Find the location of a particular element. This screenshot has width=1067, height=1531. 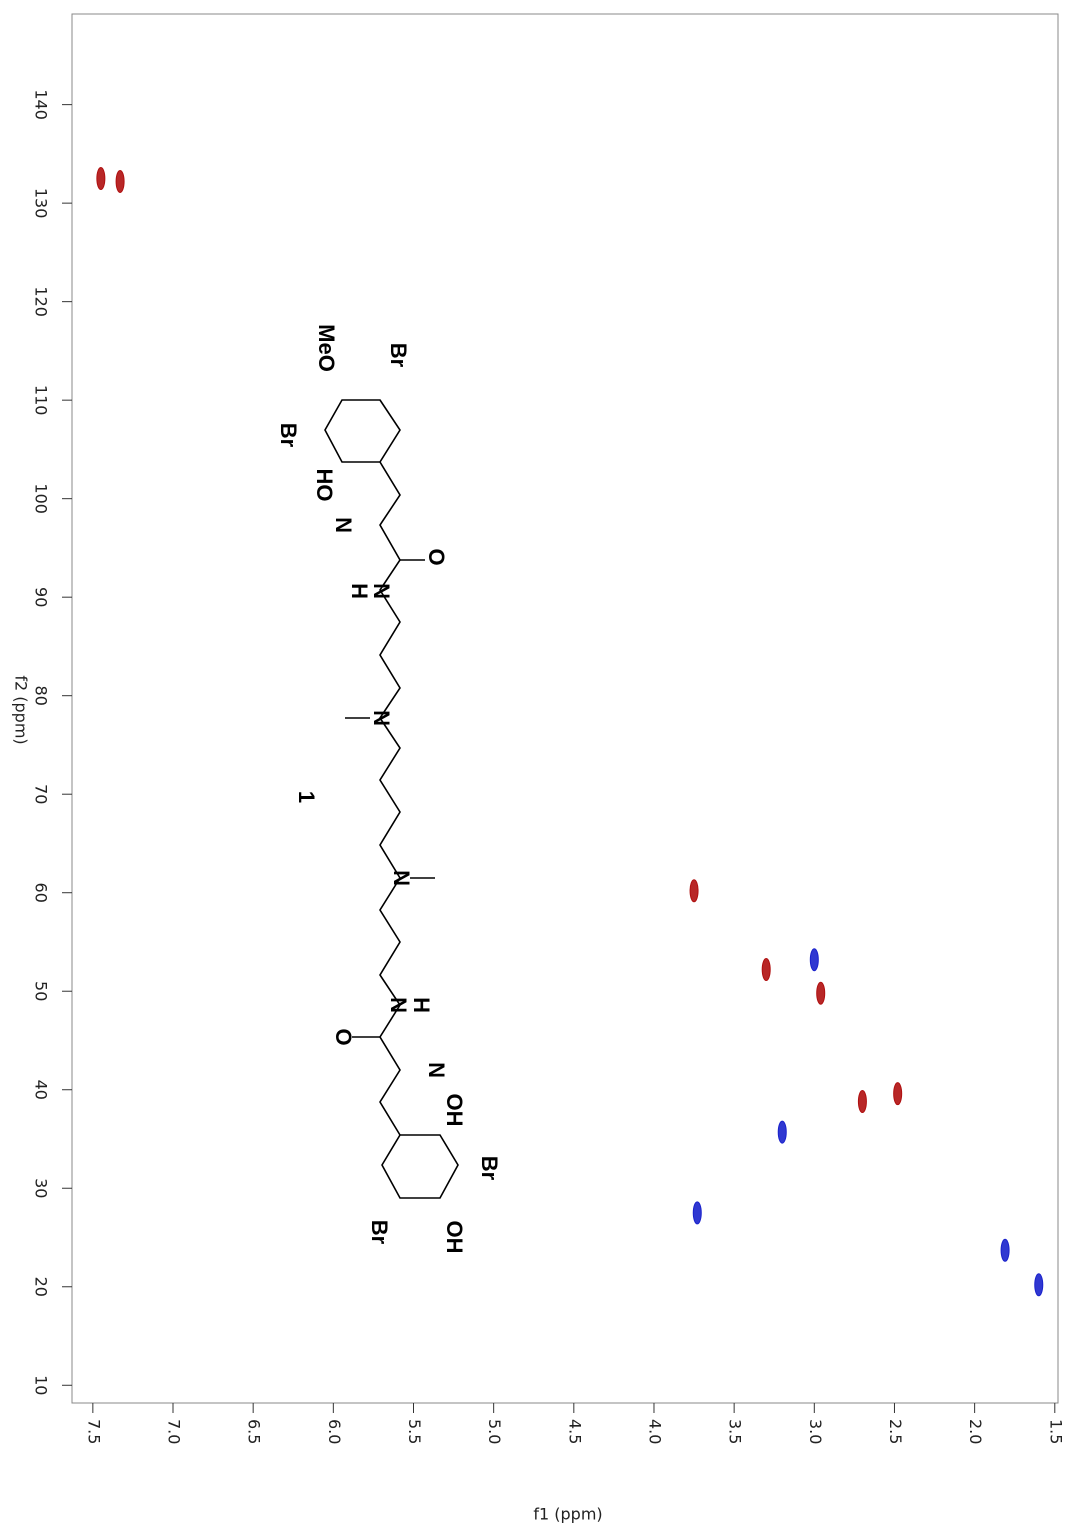

y-tick-label: 100 is located at coordinates (41, 498).